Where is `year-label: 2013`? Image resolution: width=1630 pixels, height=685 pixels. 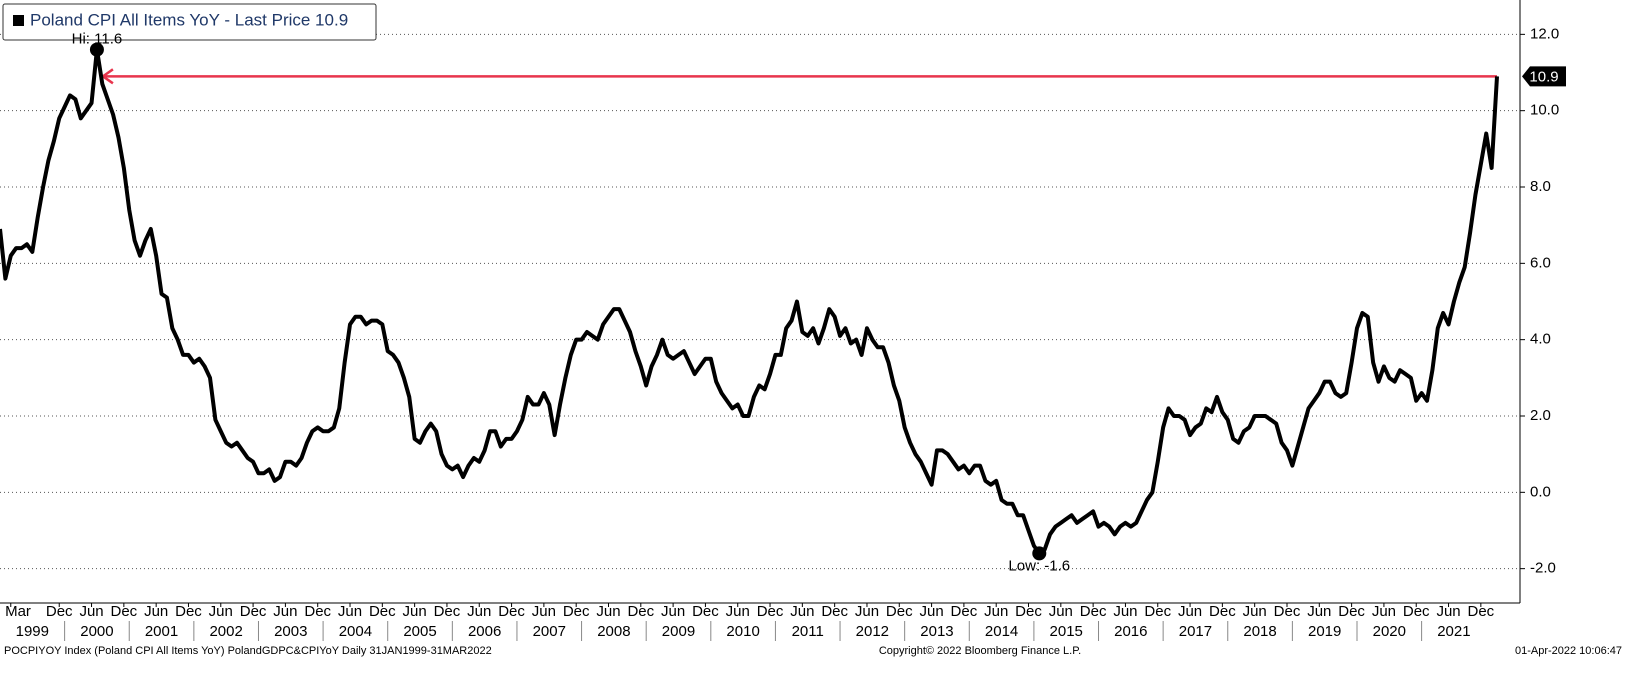
year-label: 2013 is located at coordinates (936, 631).